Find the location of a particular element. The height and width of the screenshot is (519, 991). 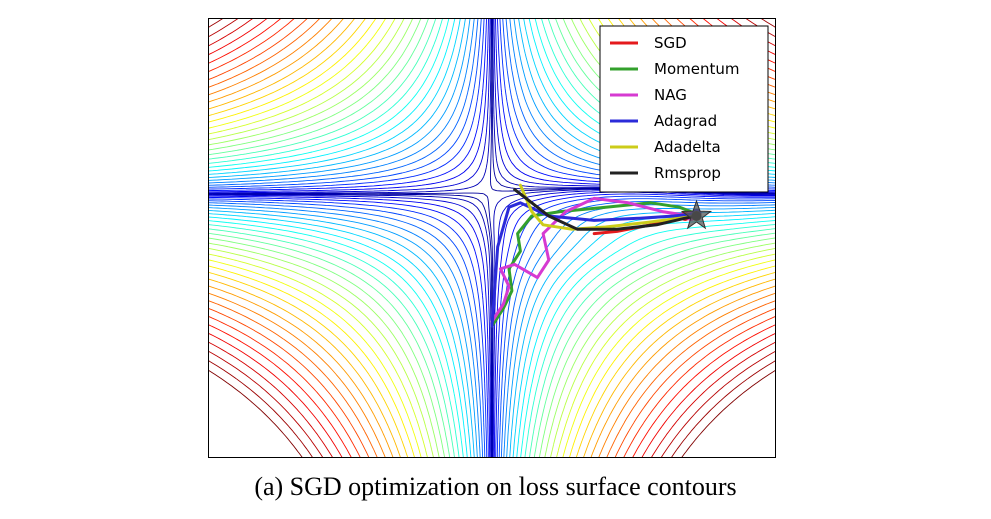

legend-label-adadelta: Adadelta is located at coordinates (687, 147).